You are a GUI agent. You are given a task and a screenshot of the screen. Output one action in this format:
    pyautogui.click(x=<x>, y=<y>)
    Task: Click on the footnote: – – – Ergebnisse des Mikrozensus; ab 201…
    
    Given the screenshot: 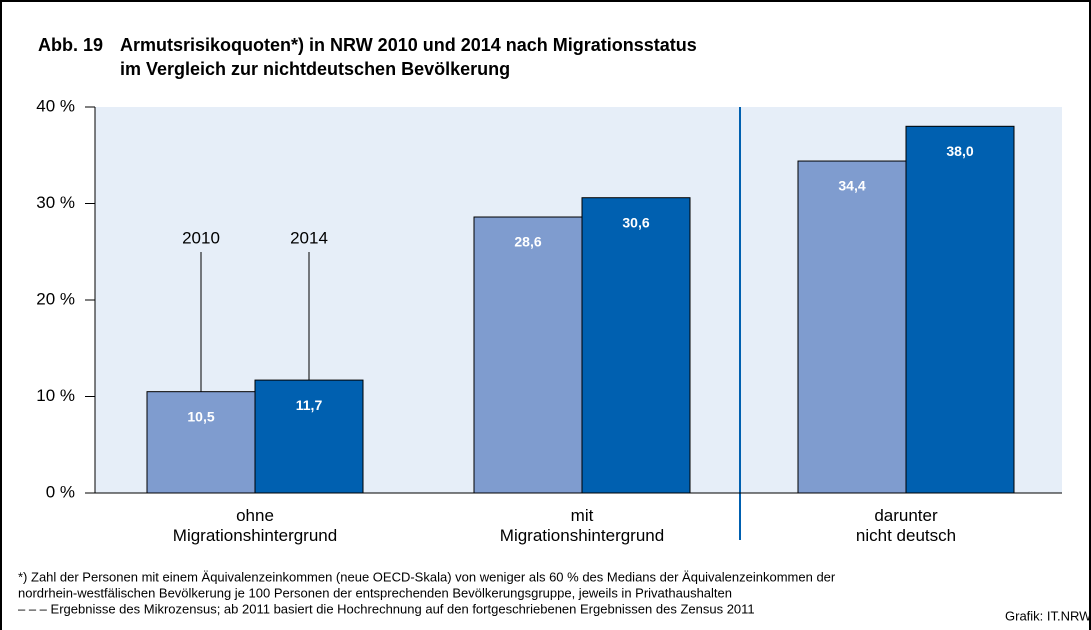 What is the action you would take?
    pyautogui.click(x=386, y=608)
    